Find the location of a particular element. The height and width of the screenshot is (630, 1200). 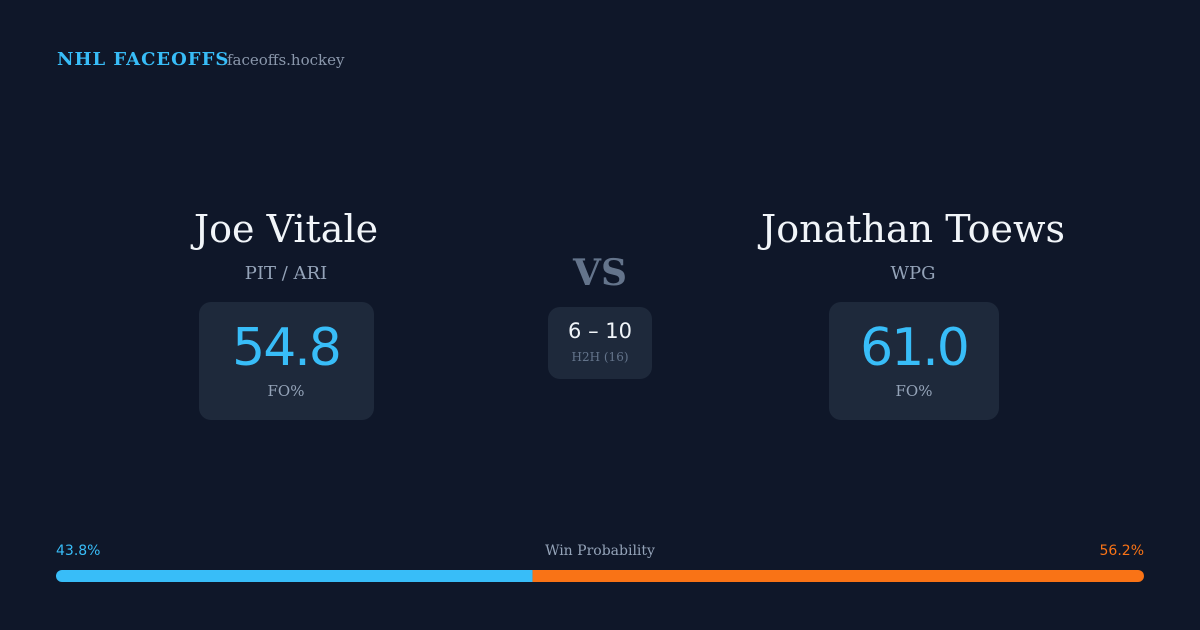

player-team: WPG is located at coordinates (913, 273).